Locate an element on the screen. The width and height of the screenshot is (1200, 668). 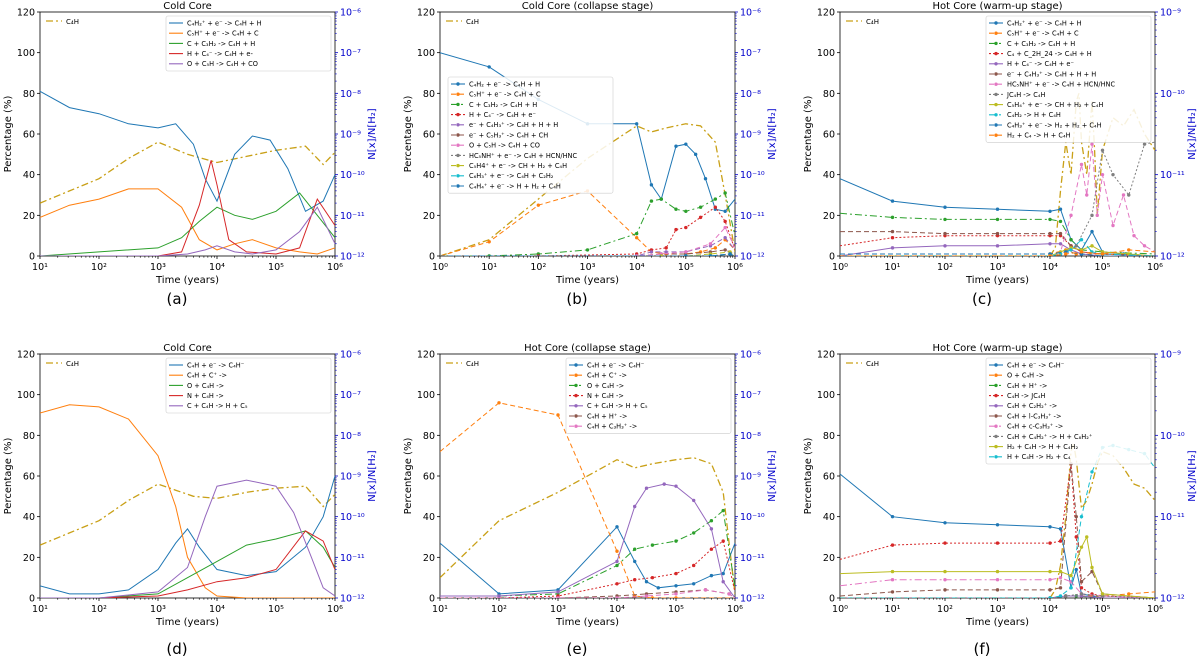
x-tick-label: 10⁶ is located at coordinates (335, 609).